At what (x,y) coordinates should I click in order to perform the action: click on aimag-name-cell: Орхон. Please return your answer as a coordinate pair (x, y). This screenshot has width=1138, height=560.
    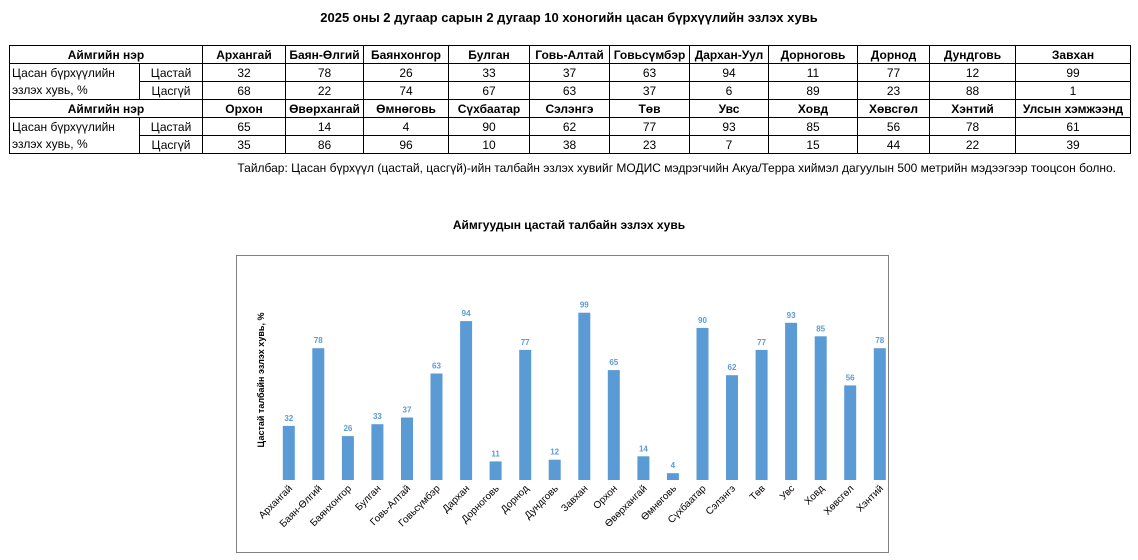
    Looking at the image, I should click on (244, 108).